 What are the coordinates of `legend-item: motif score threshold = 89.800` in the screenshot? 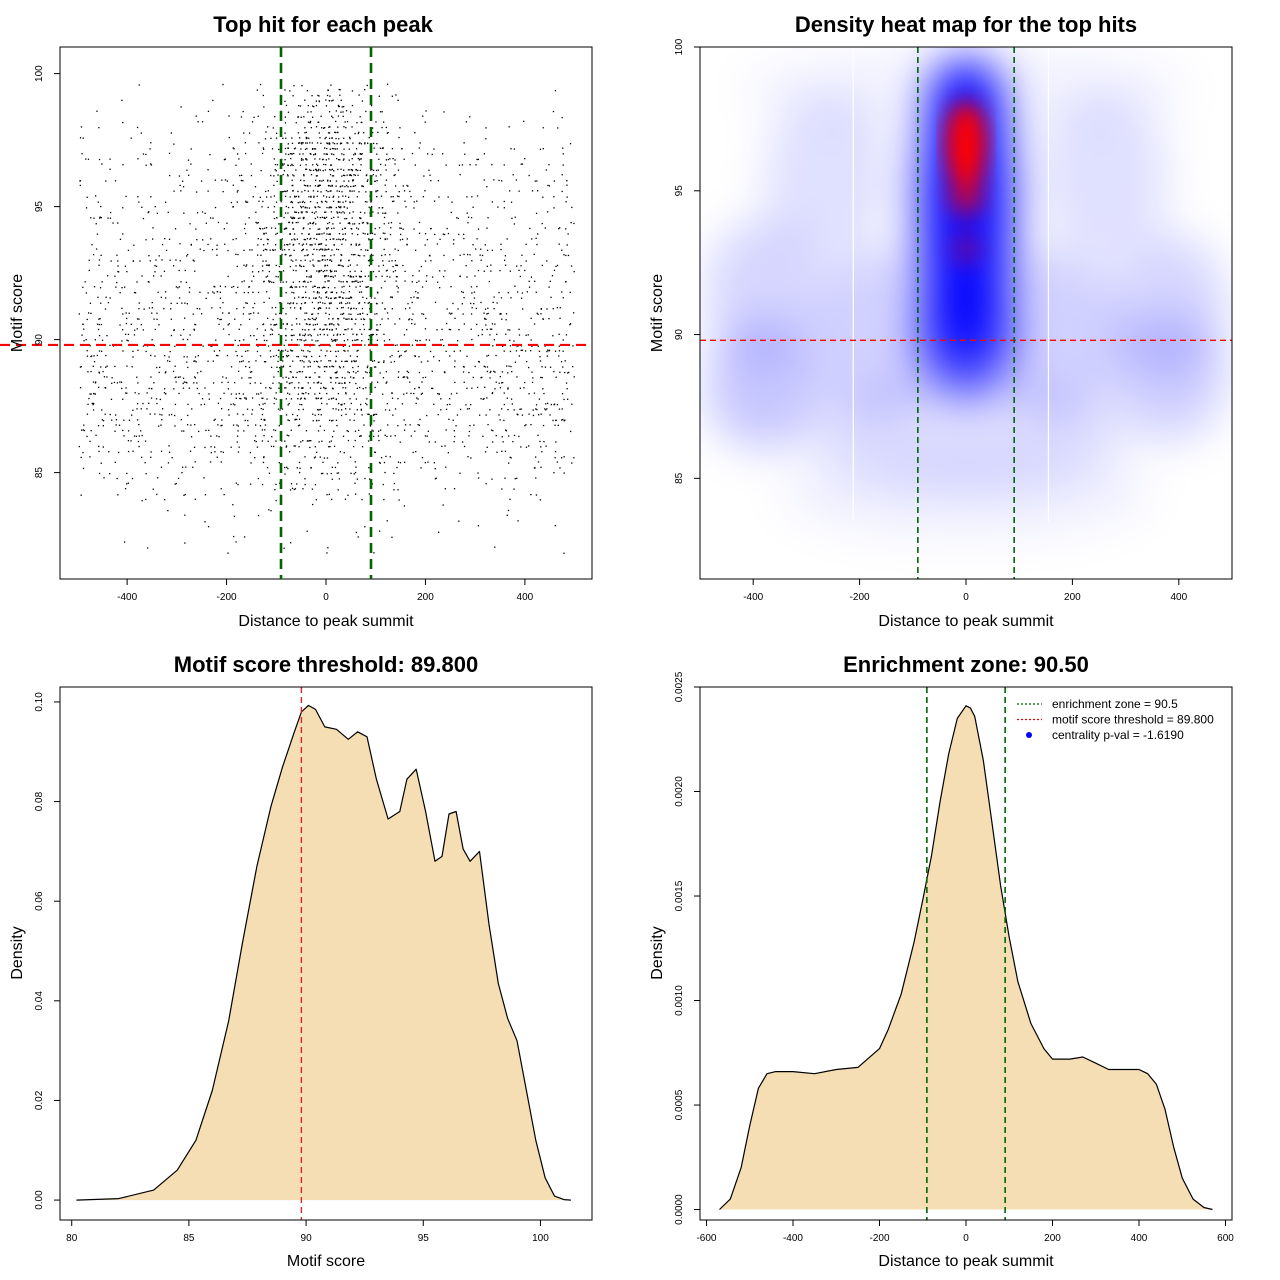 It's located at (1115, 720).